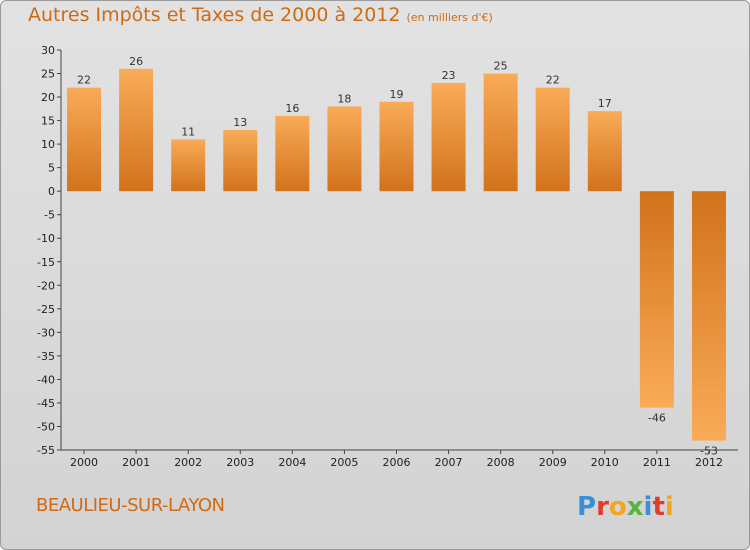 Image resolution: width=750 pixels, height=550 pixels. What do you see at coordinates (188, 131) in the screenshot?
I see `value-label: 11` at bounding box center [188, 131].